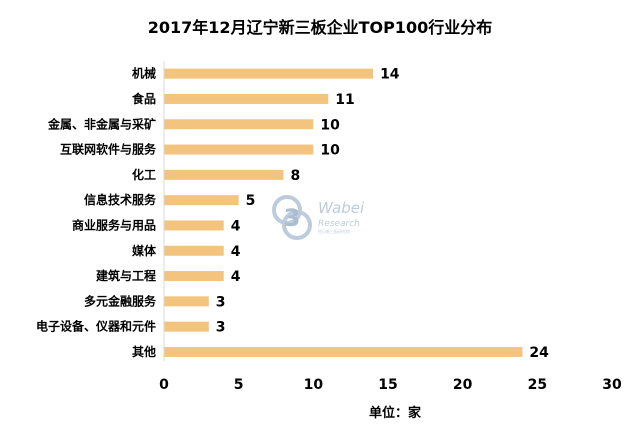 This screenshot has width=640, height=444. Describe the element at coordinates (96, 326) in the screenshot. I see `category-label: 电子设备、仪器和元件` at that location.